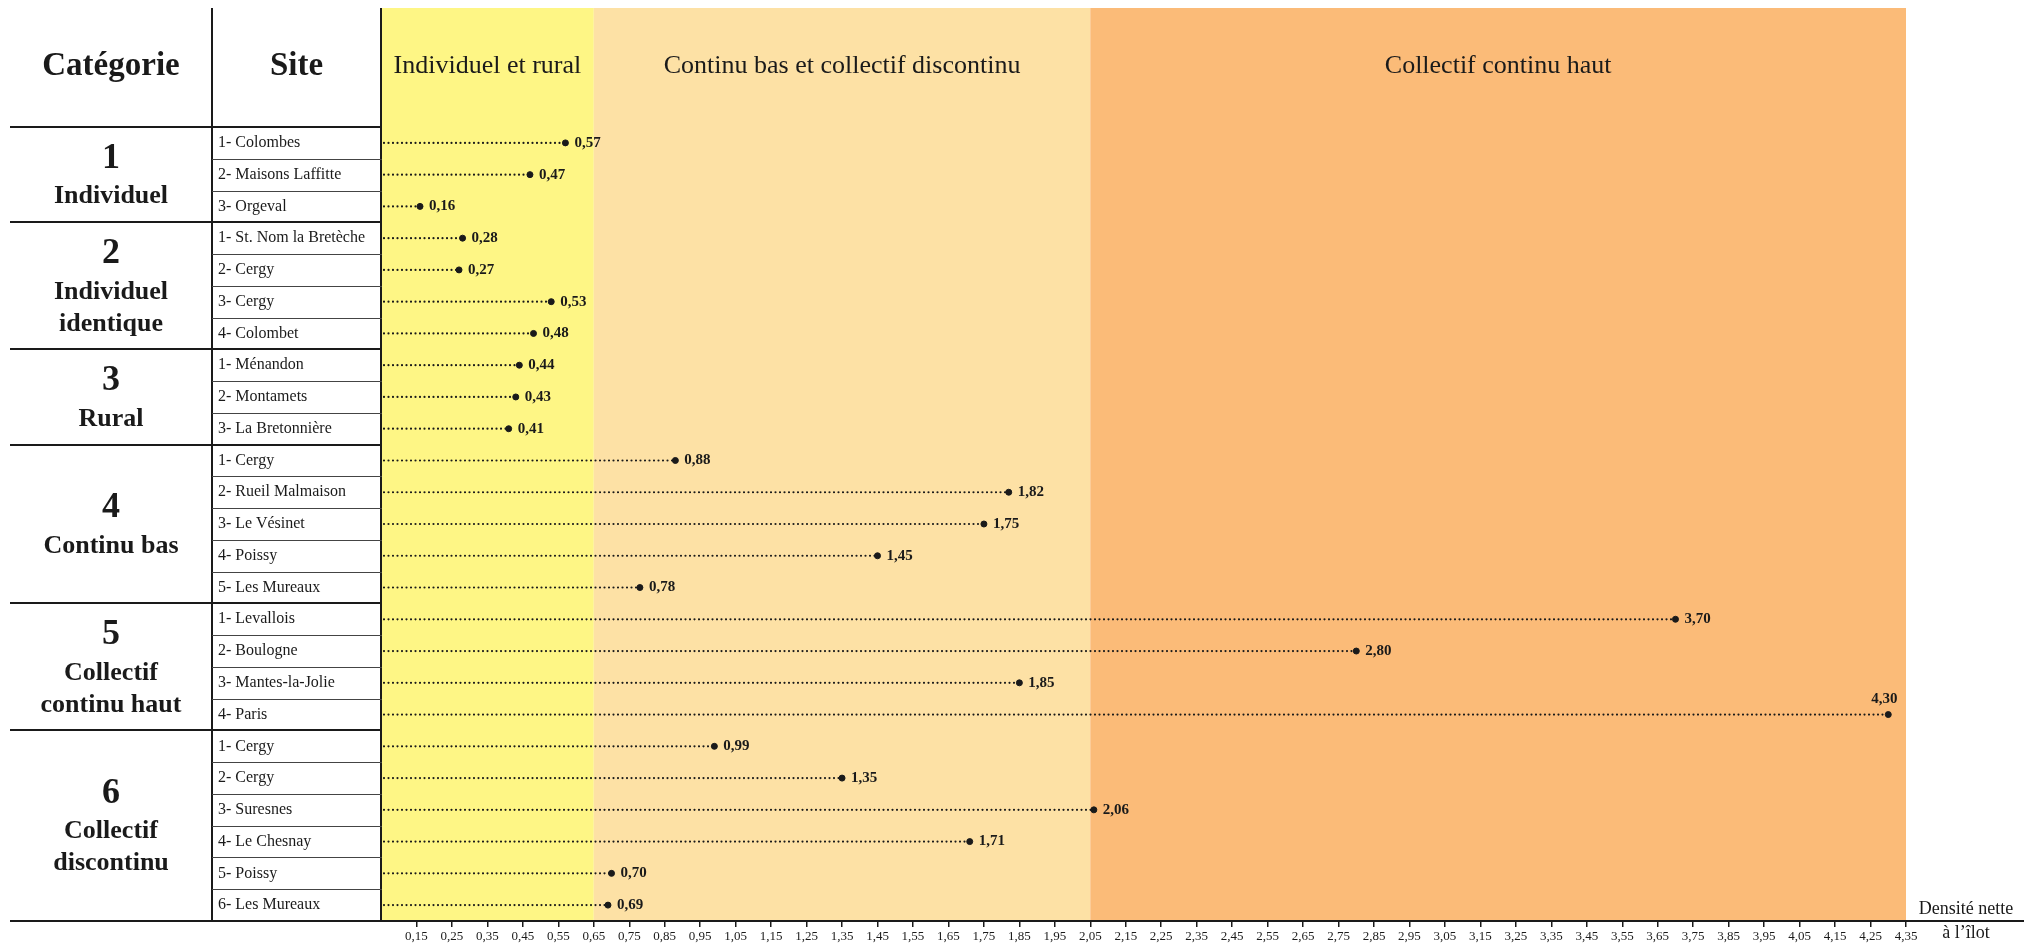  Describe the element at coordinates (1303, 936) in the screenshot. I see `x-tick-label: 2,65` at that location.